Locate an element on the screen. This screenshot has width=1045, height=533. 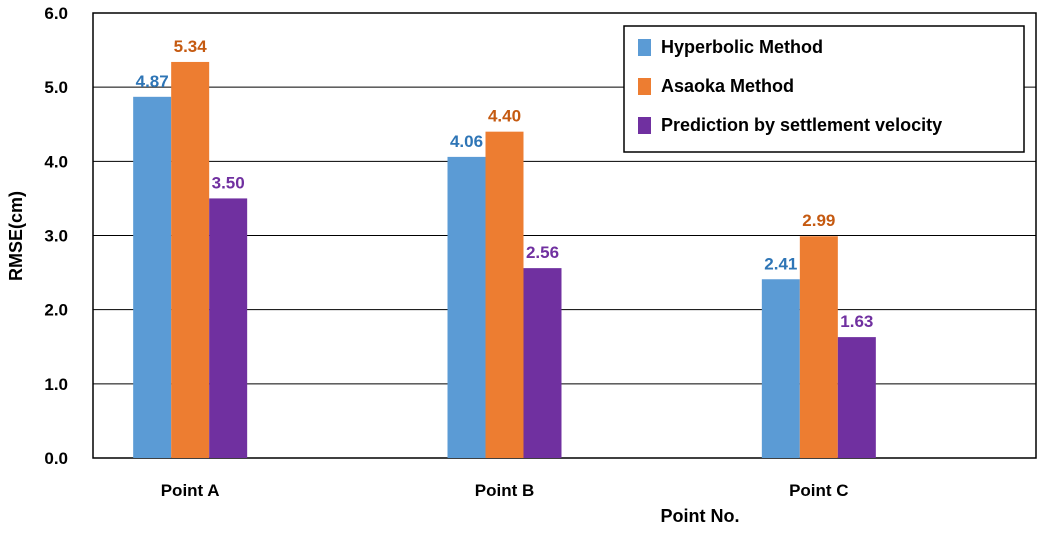
data-label: 2.99 is located at coordinates (818, 220).